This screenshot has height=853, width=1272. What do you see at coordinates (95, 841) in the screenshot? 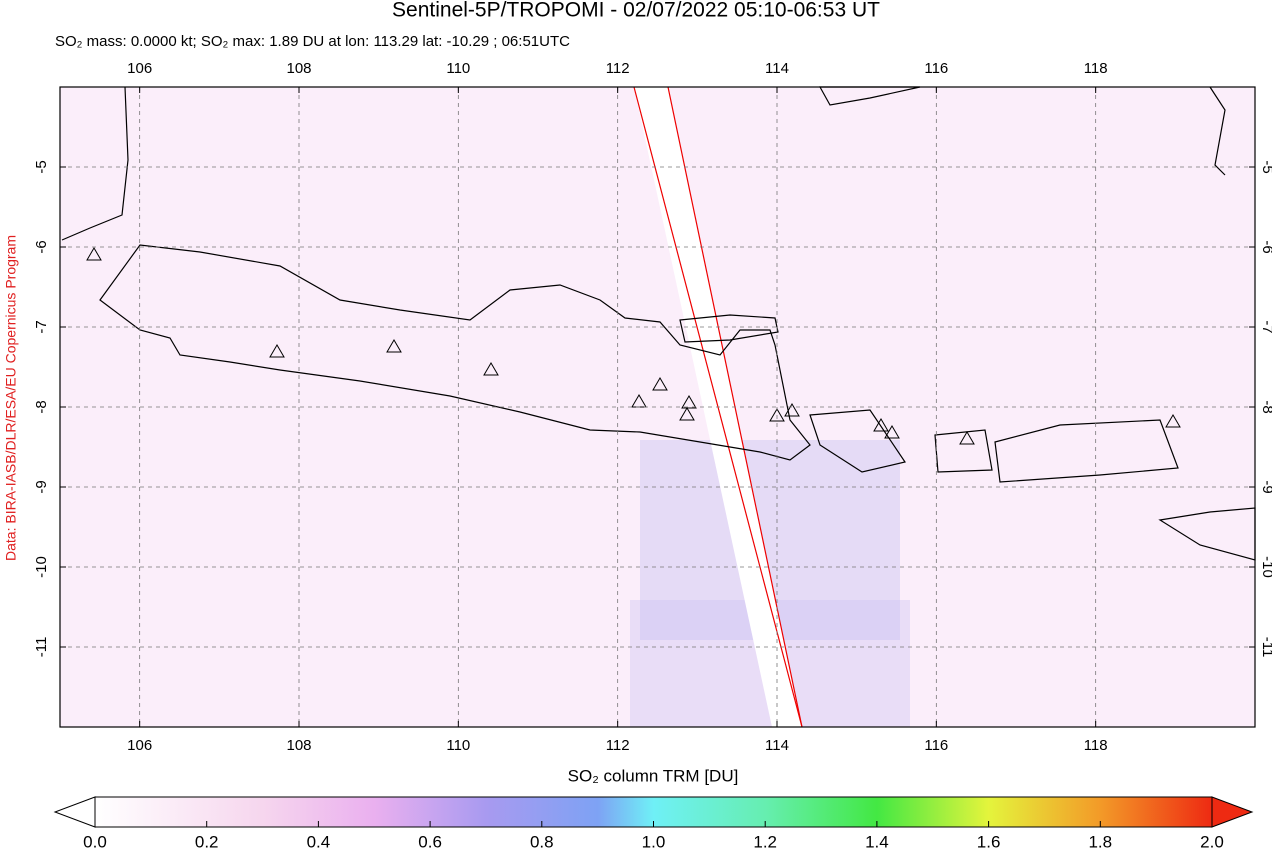
I see `colorbar-tick-label: 0.0` at bounding box center [95, 841].